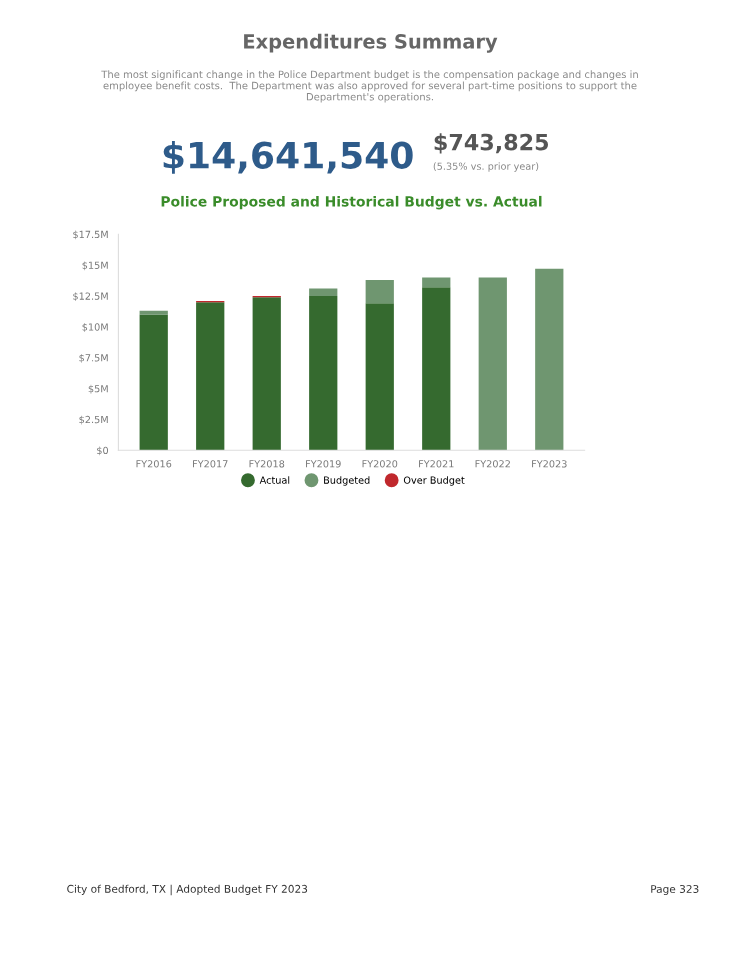  What do you see at coordinates (491, 143) in the screenshot?
I see `text: $743,825` at bounding box center [491, 143].